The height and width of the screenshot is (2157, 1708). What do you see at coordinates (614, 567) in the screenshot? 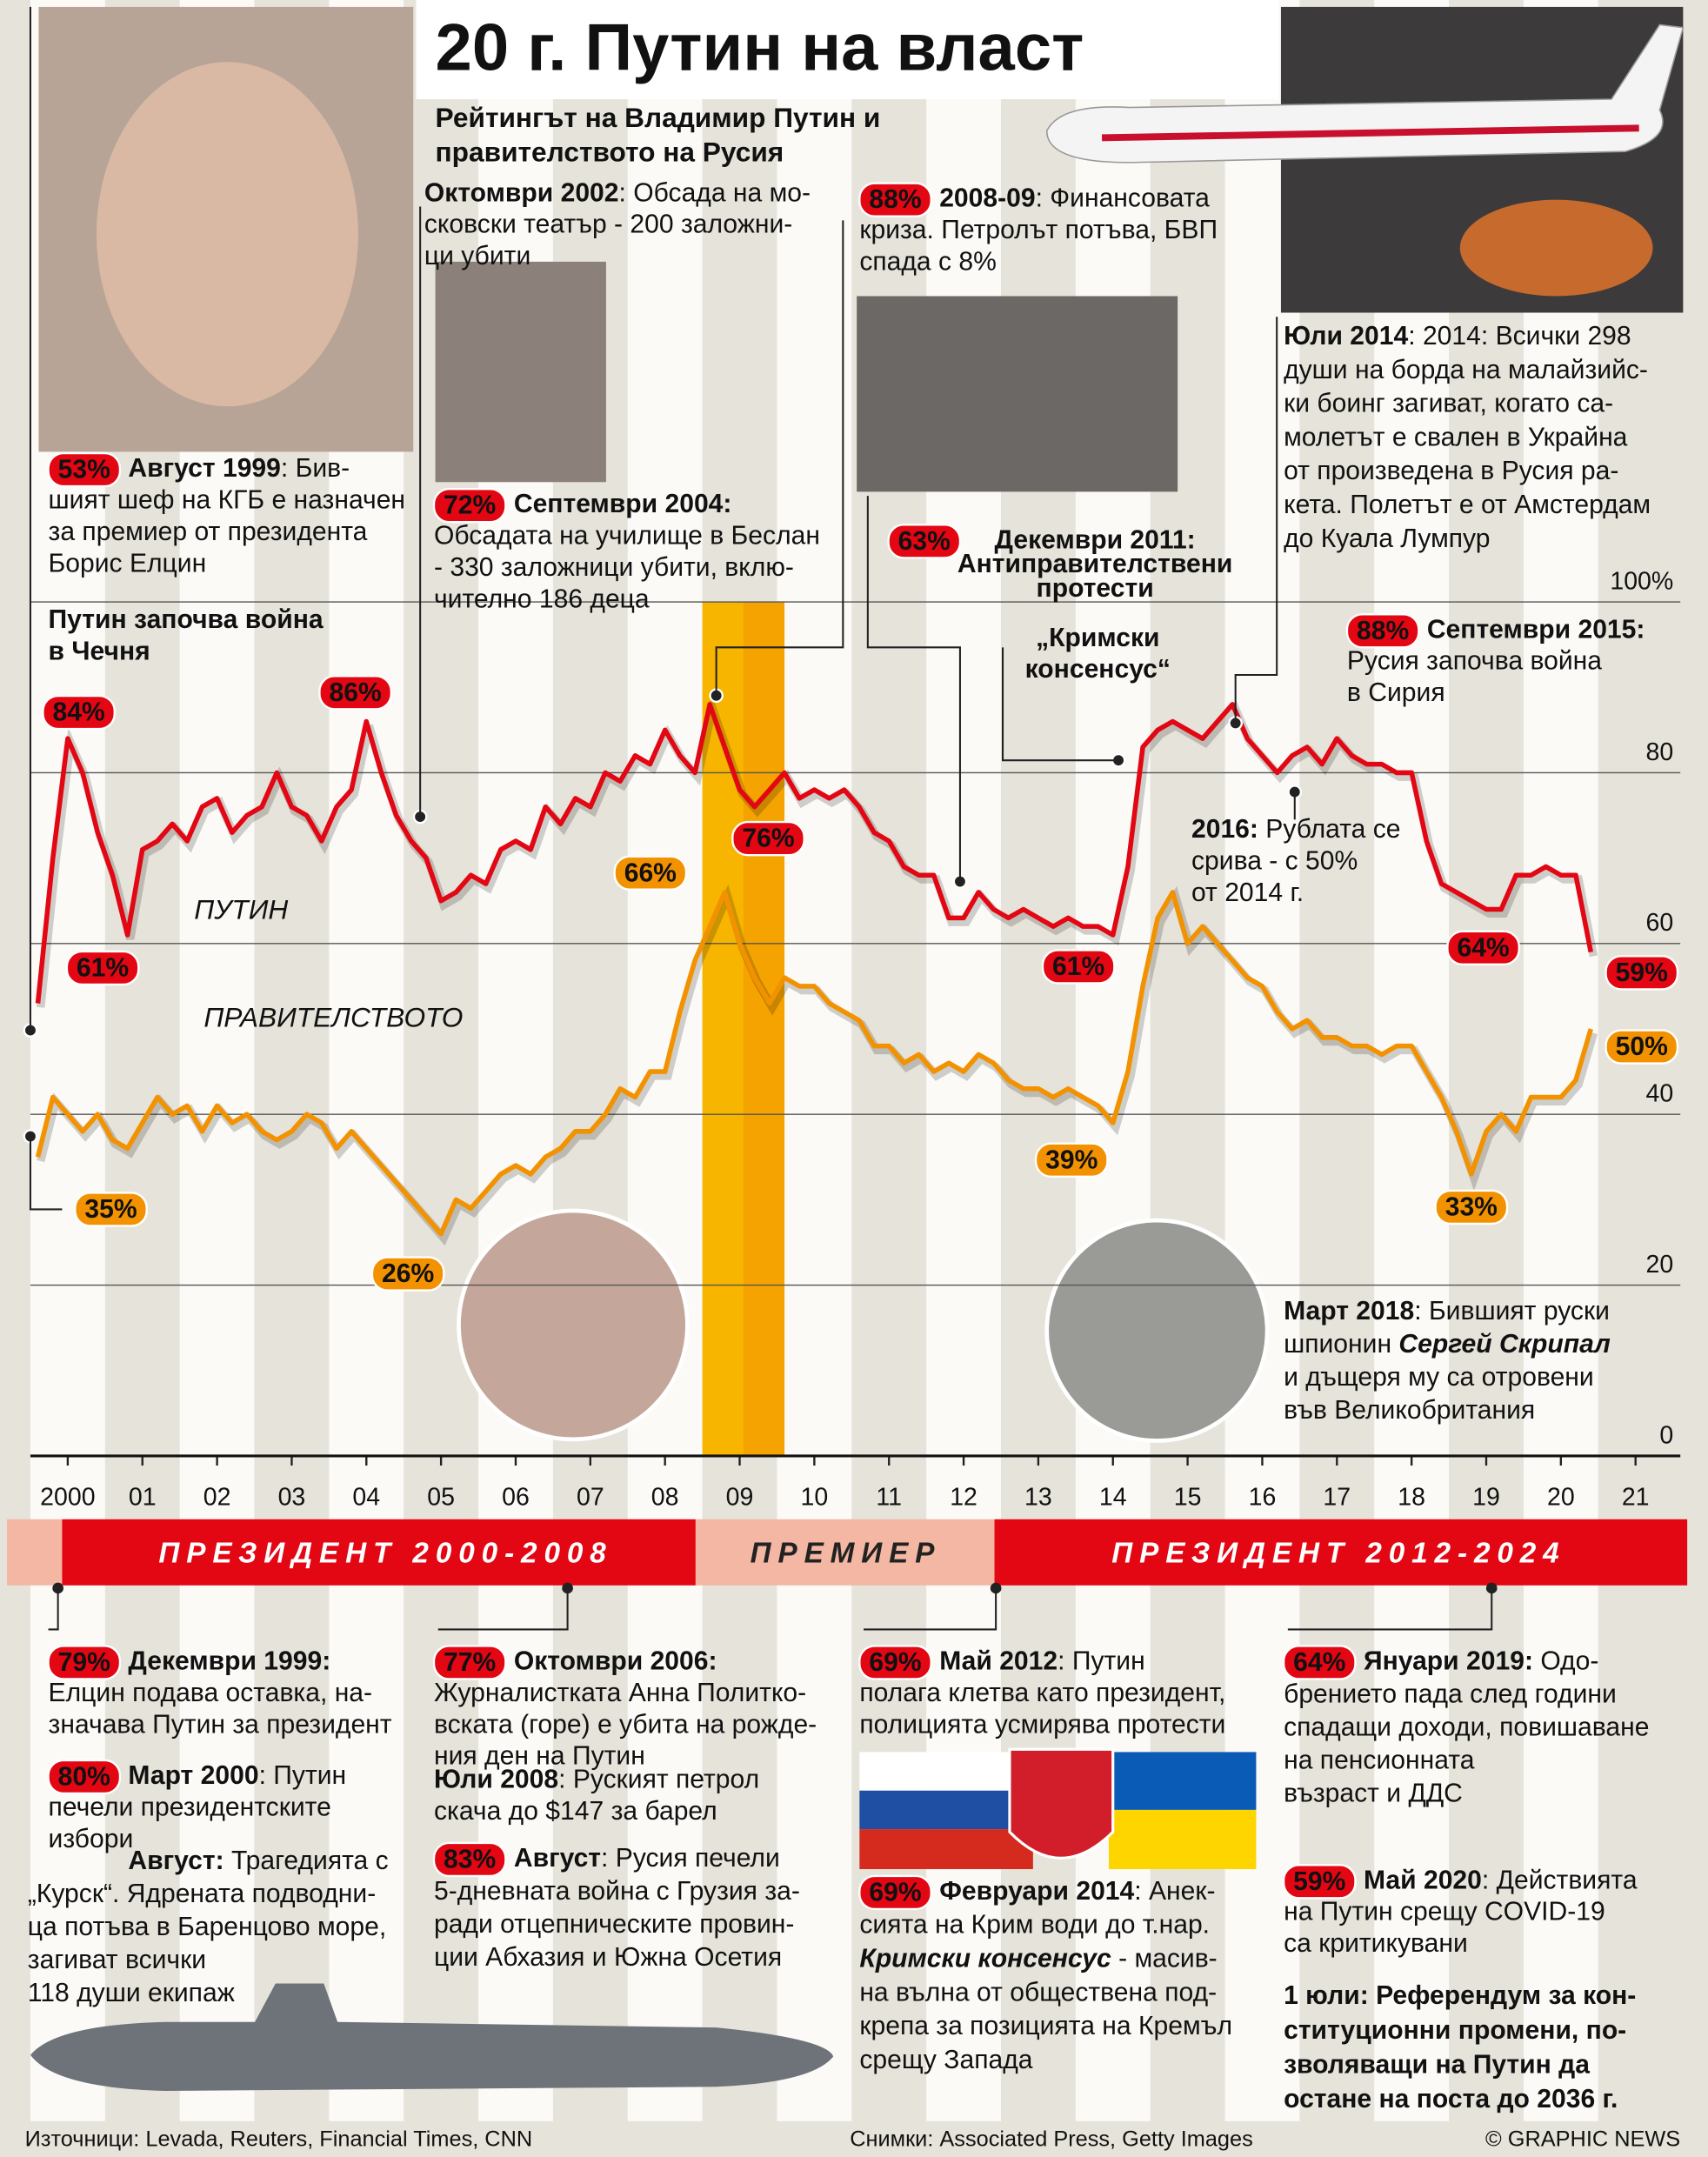
I see `event-text: - 330 заложници убити, вклю-` at bounding box center [614, 567].